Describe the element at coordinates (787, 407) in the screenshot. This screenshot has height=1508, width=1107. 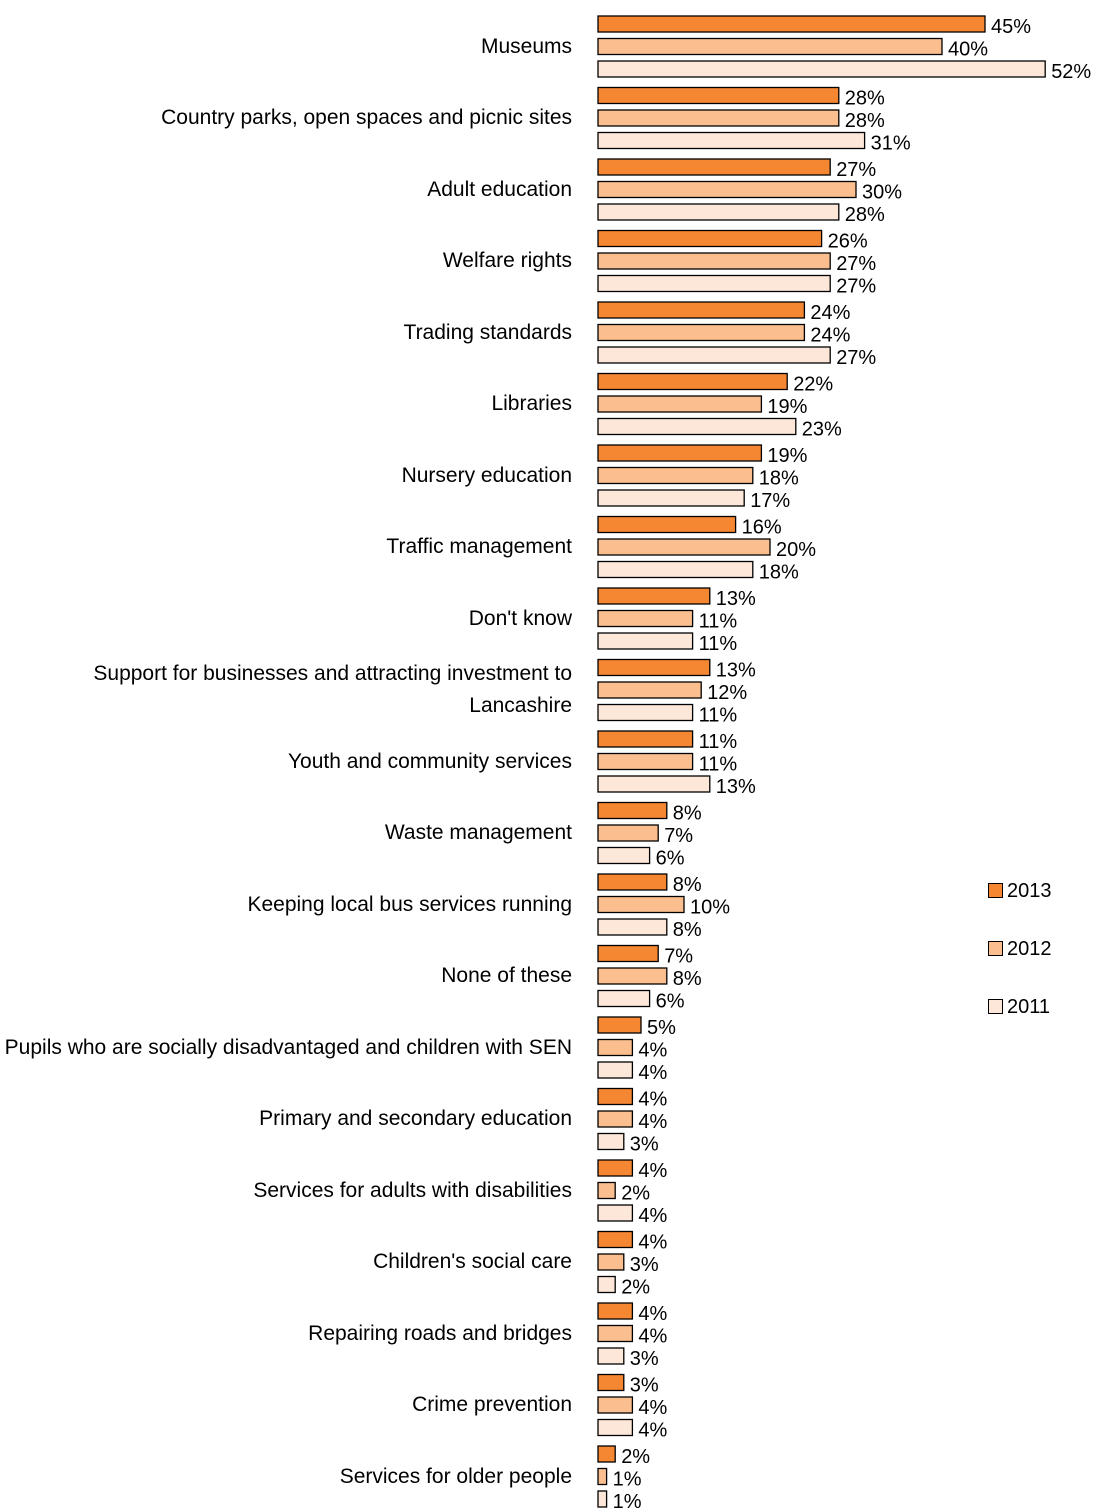
I see `data-label-2012-5: 19%` at that location.